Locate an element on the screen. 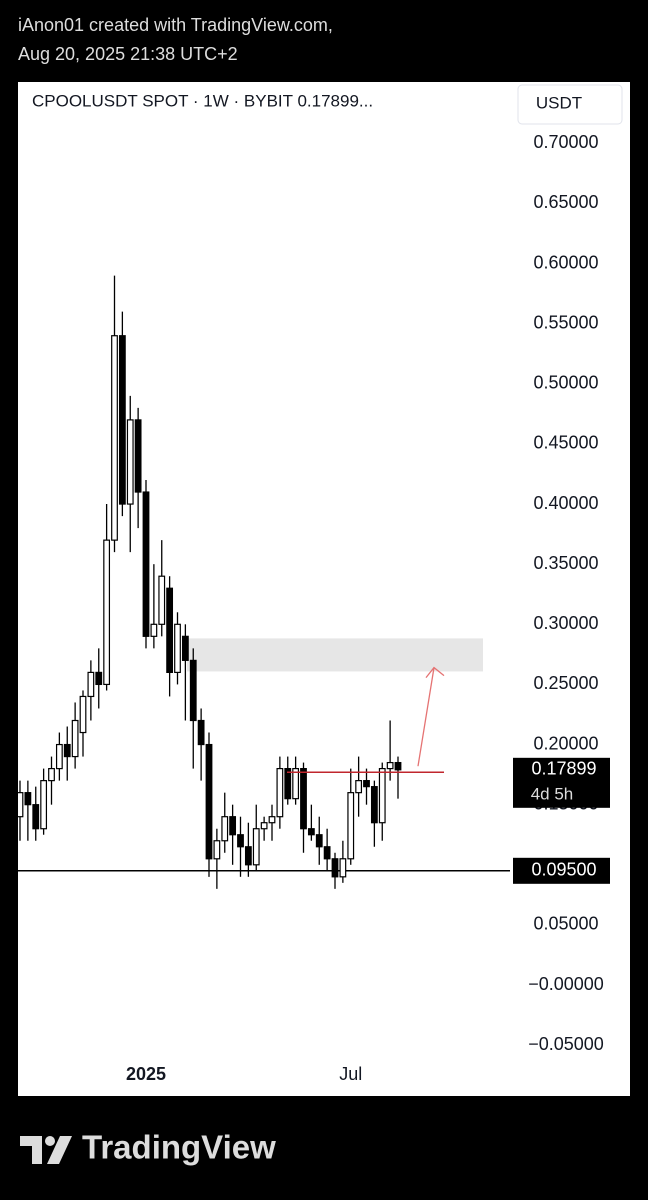 The image size is (648, 1200). y-tick-label: 0.70000 is located at coordinates (565, 142).